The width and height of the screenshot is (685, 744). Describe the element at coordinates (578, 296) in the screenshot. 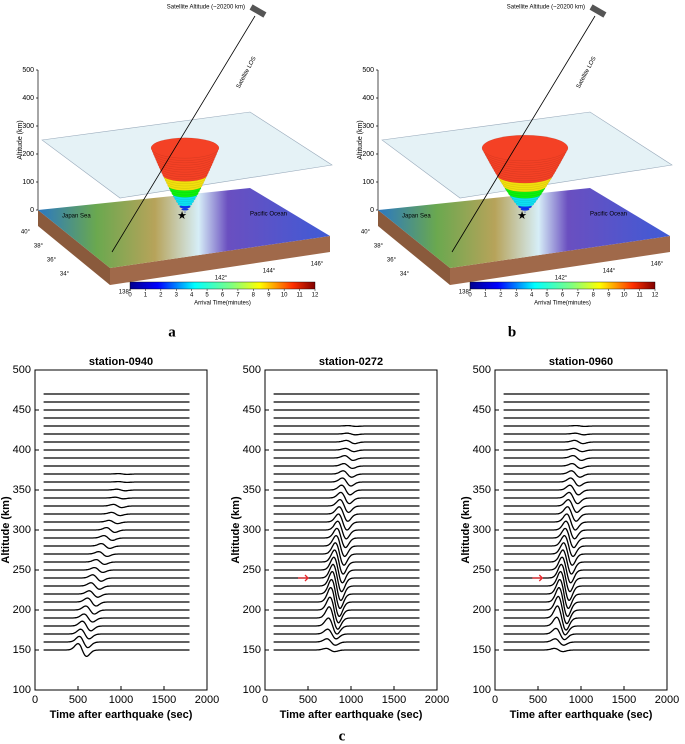

I see `colorbar-tick-label: 7` at that location.